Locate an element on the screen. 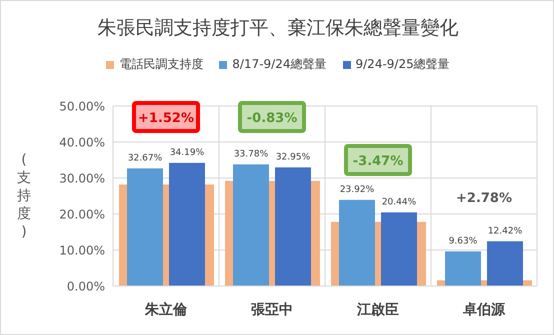 The width and height of the screenshot is (554, 335). legend-label: 9/24-9/25總聲量 is located at coordinates (402, 64).